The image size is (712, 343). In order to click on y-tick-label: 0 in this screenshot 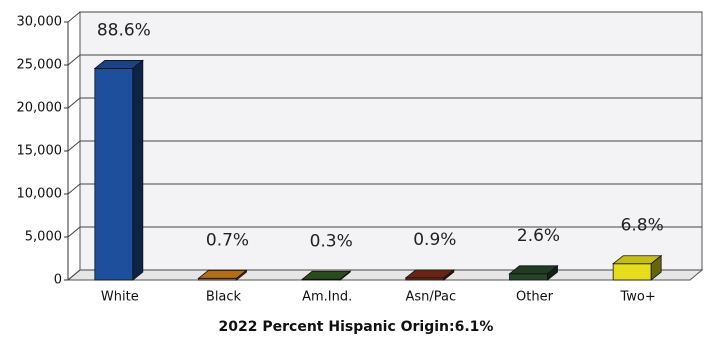, I will do `click(58, 280)`.